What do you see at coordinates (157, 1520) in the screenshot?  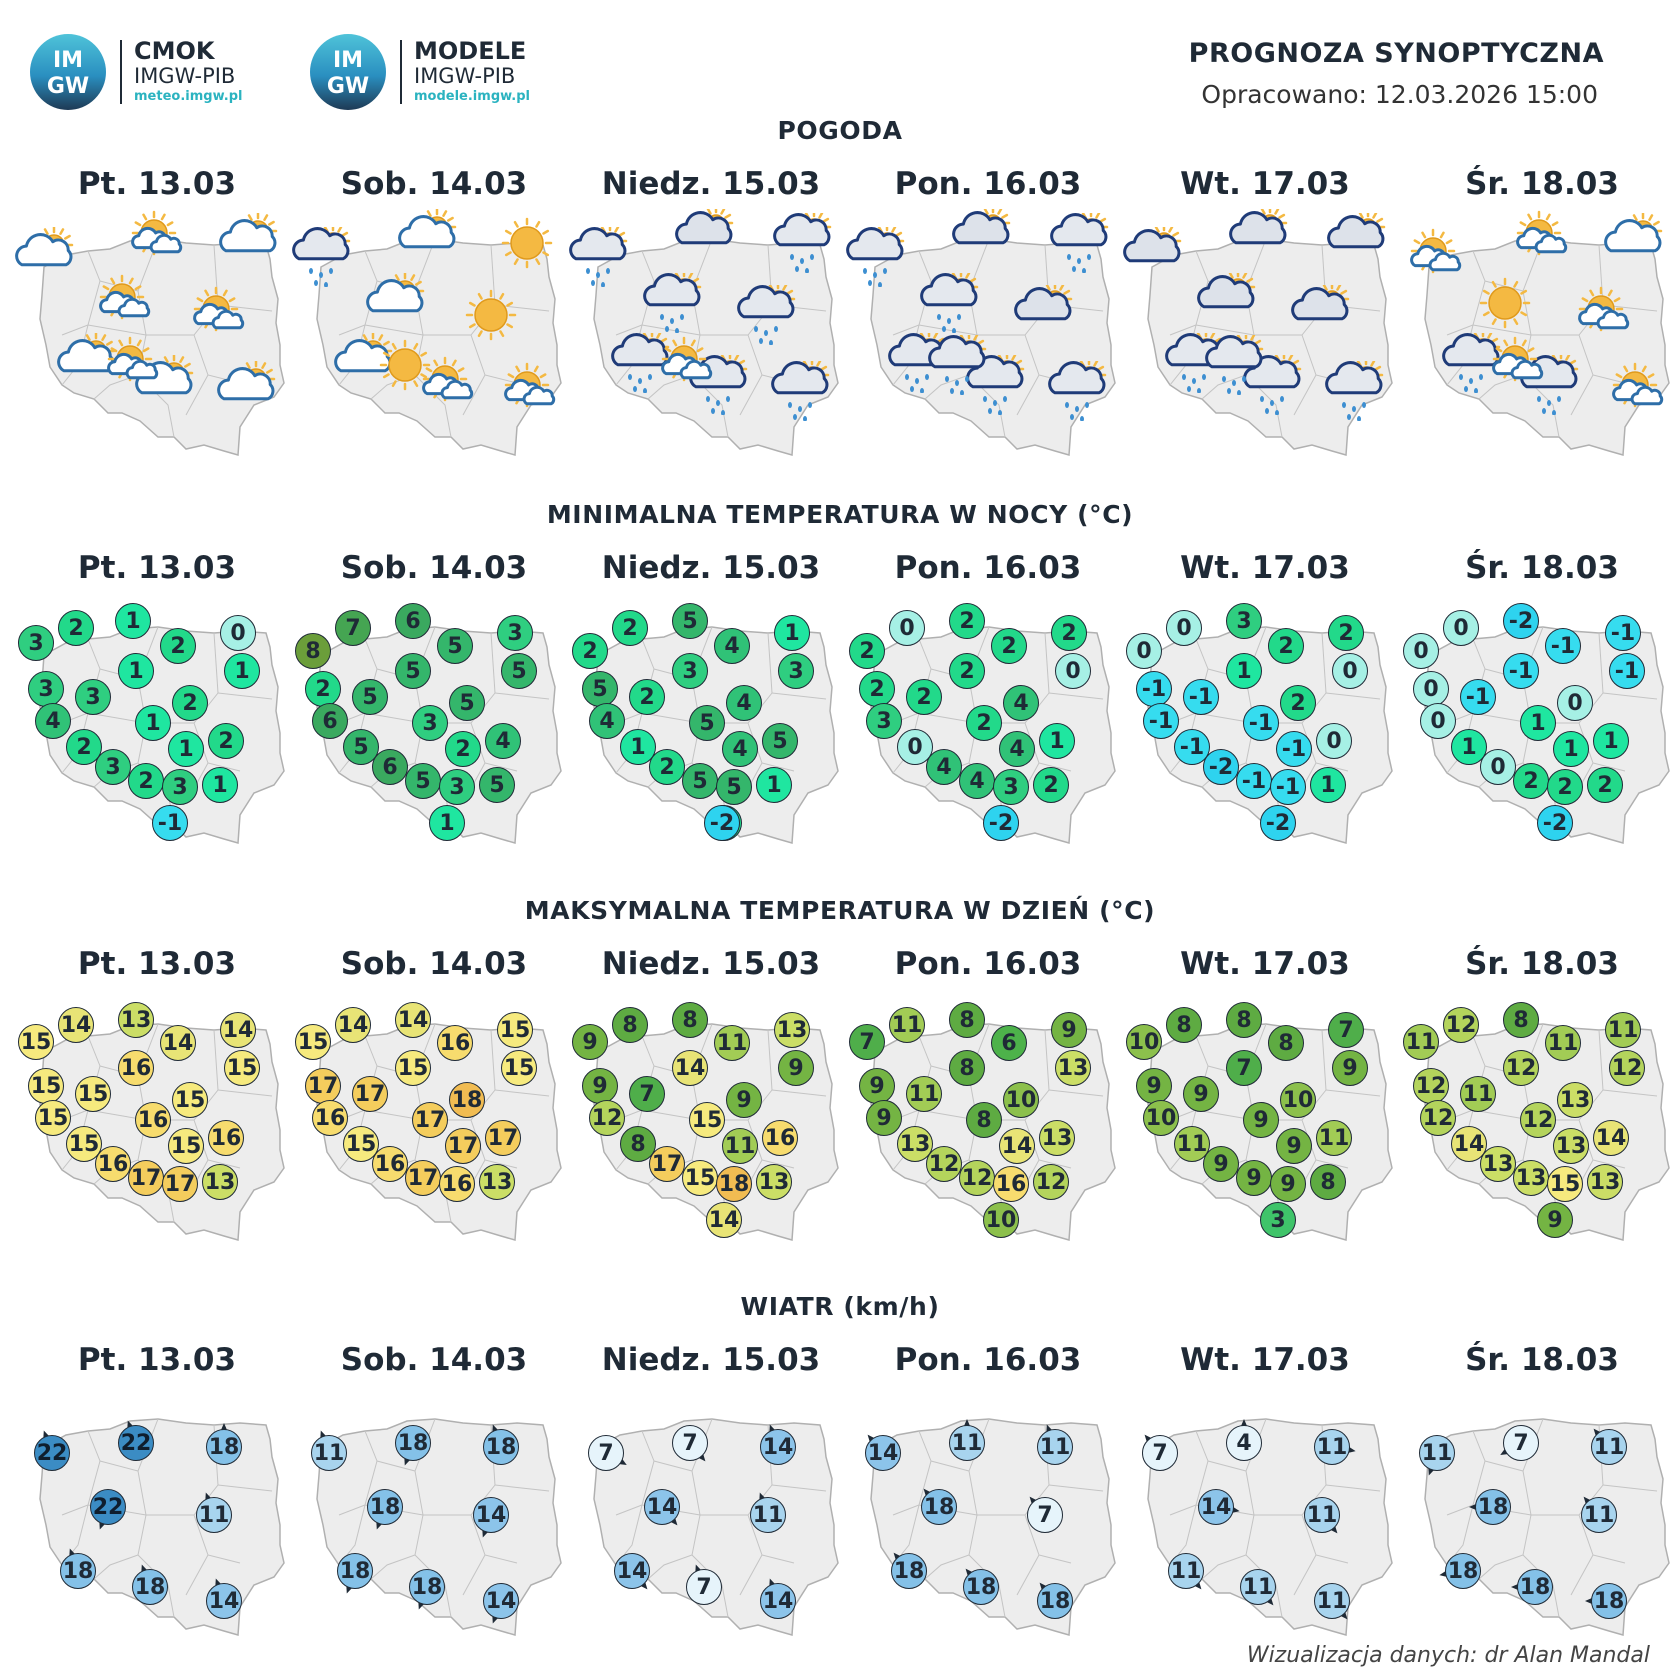 I see `poland-map: 22 22 18 22 11 18 18 14` at bounding box center [157, 1520].